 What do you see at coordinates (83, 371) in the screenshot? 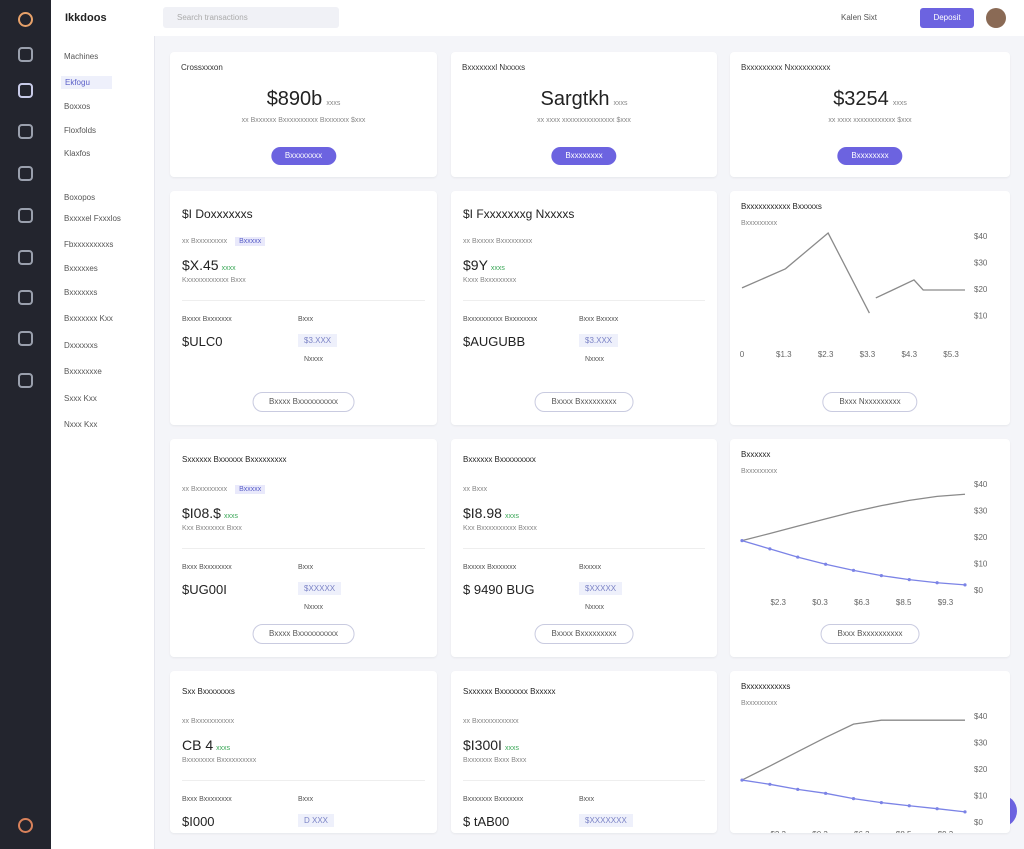
I see `nav-item: Bxxxxxxxe` at bounding box center [83, 371].